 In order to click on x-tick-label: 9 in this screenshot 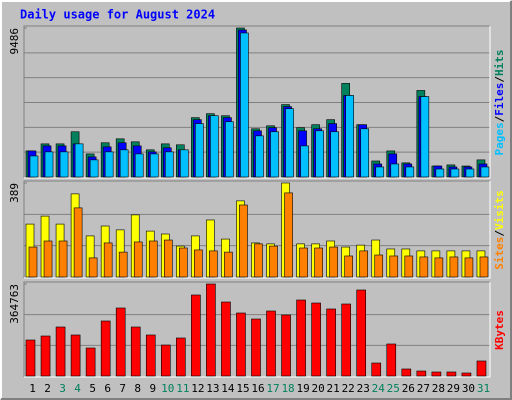, I will do `click(152, 388)`.